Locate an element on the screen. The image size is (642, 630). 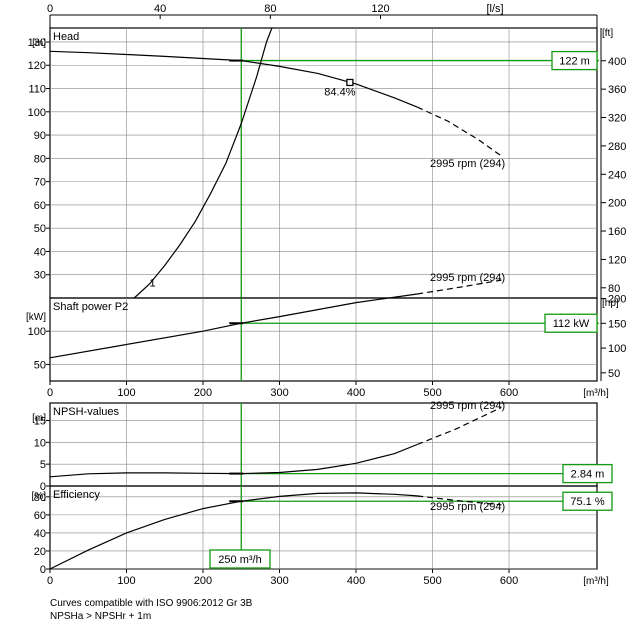
efficiency-left-tick-label: 0 is located at coordinates (43, 570).